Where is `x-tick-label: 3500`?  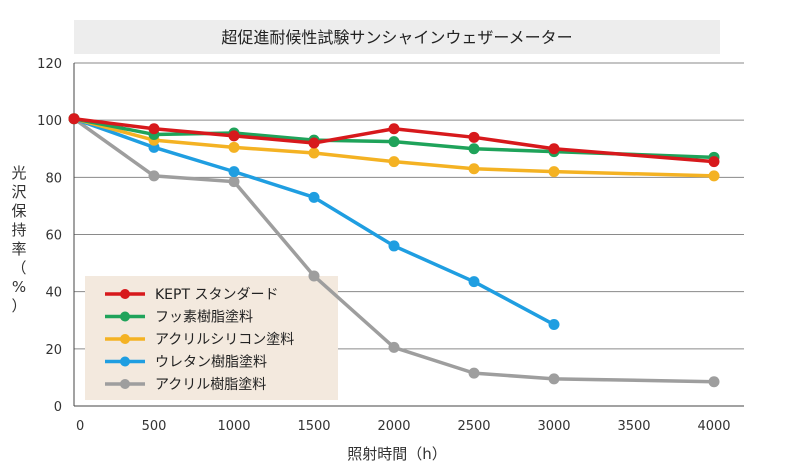
x-tick-label: 3500 is located at coordinates (633, 426).